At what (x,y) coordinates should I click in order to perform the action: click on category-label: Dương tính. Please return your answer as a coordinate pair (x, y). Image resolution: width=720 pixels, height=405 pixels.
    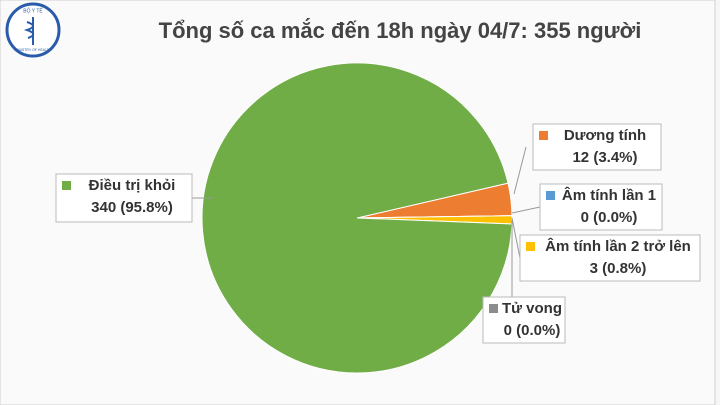
    Looking at the image, I should click on (605, 135).